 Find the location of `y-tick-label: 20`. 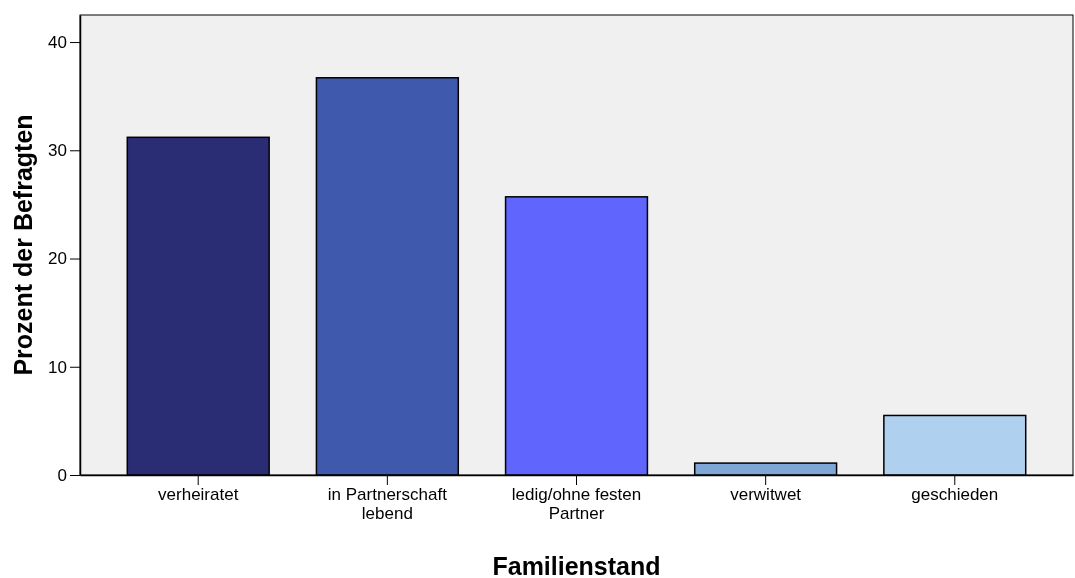

y-tick-label: 20 is located at coordinates (57, 259).